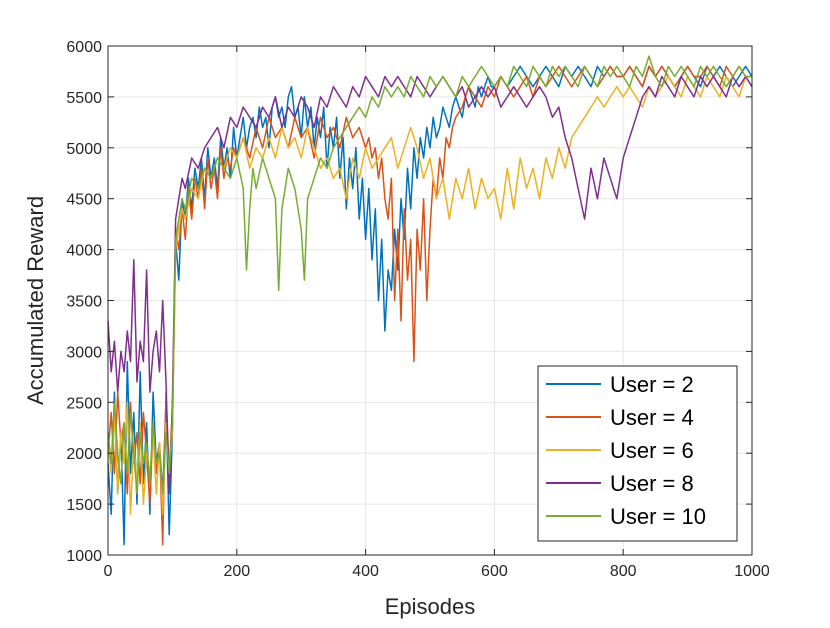 The height and width of the screenshot is (628, 830). Describe the element at coordinates (752, 571) in the screenshot. I see `x-tick-label: 1000` at that location.